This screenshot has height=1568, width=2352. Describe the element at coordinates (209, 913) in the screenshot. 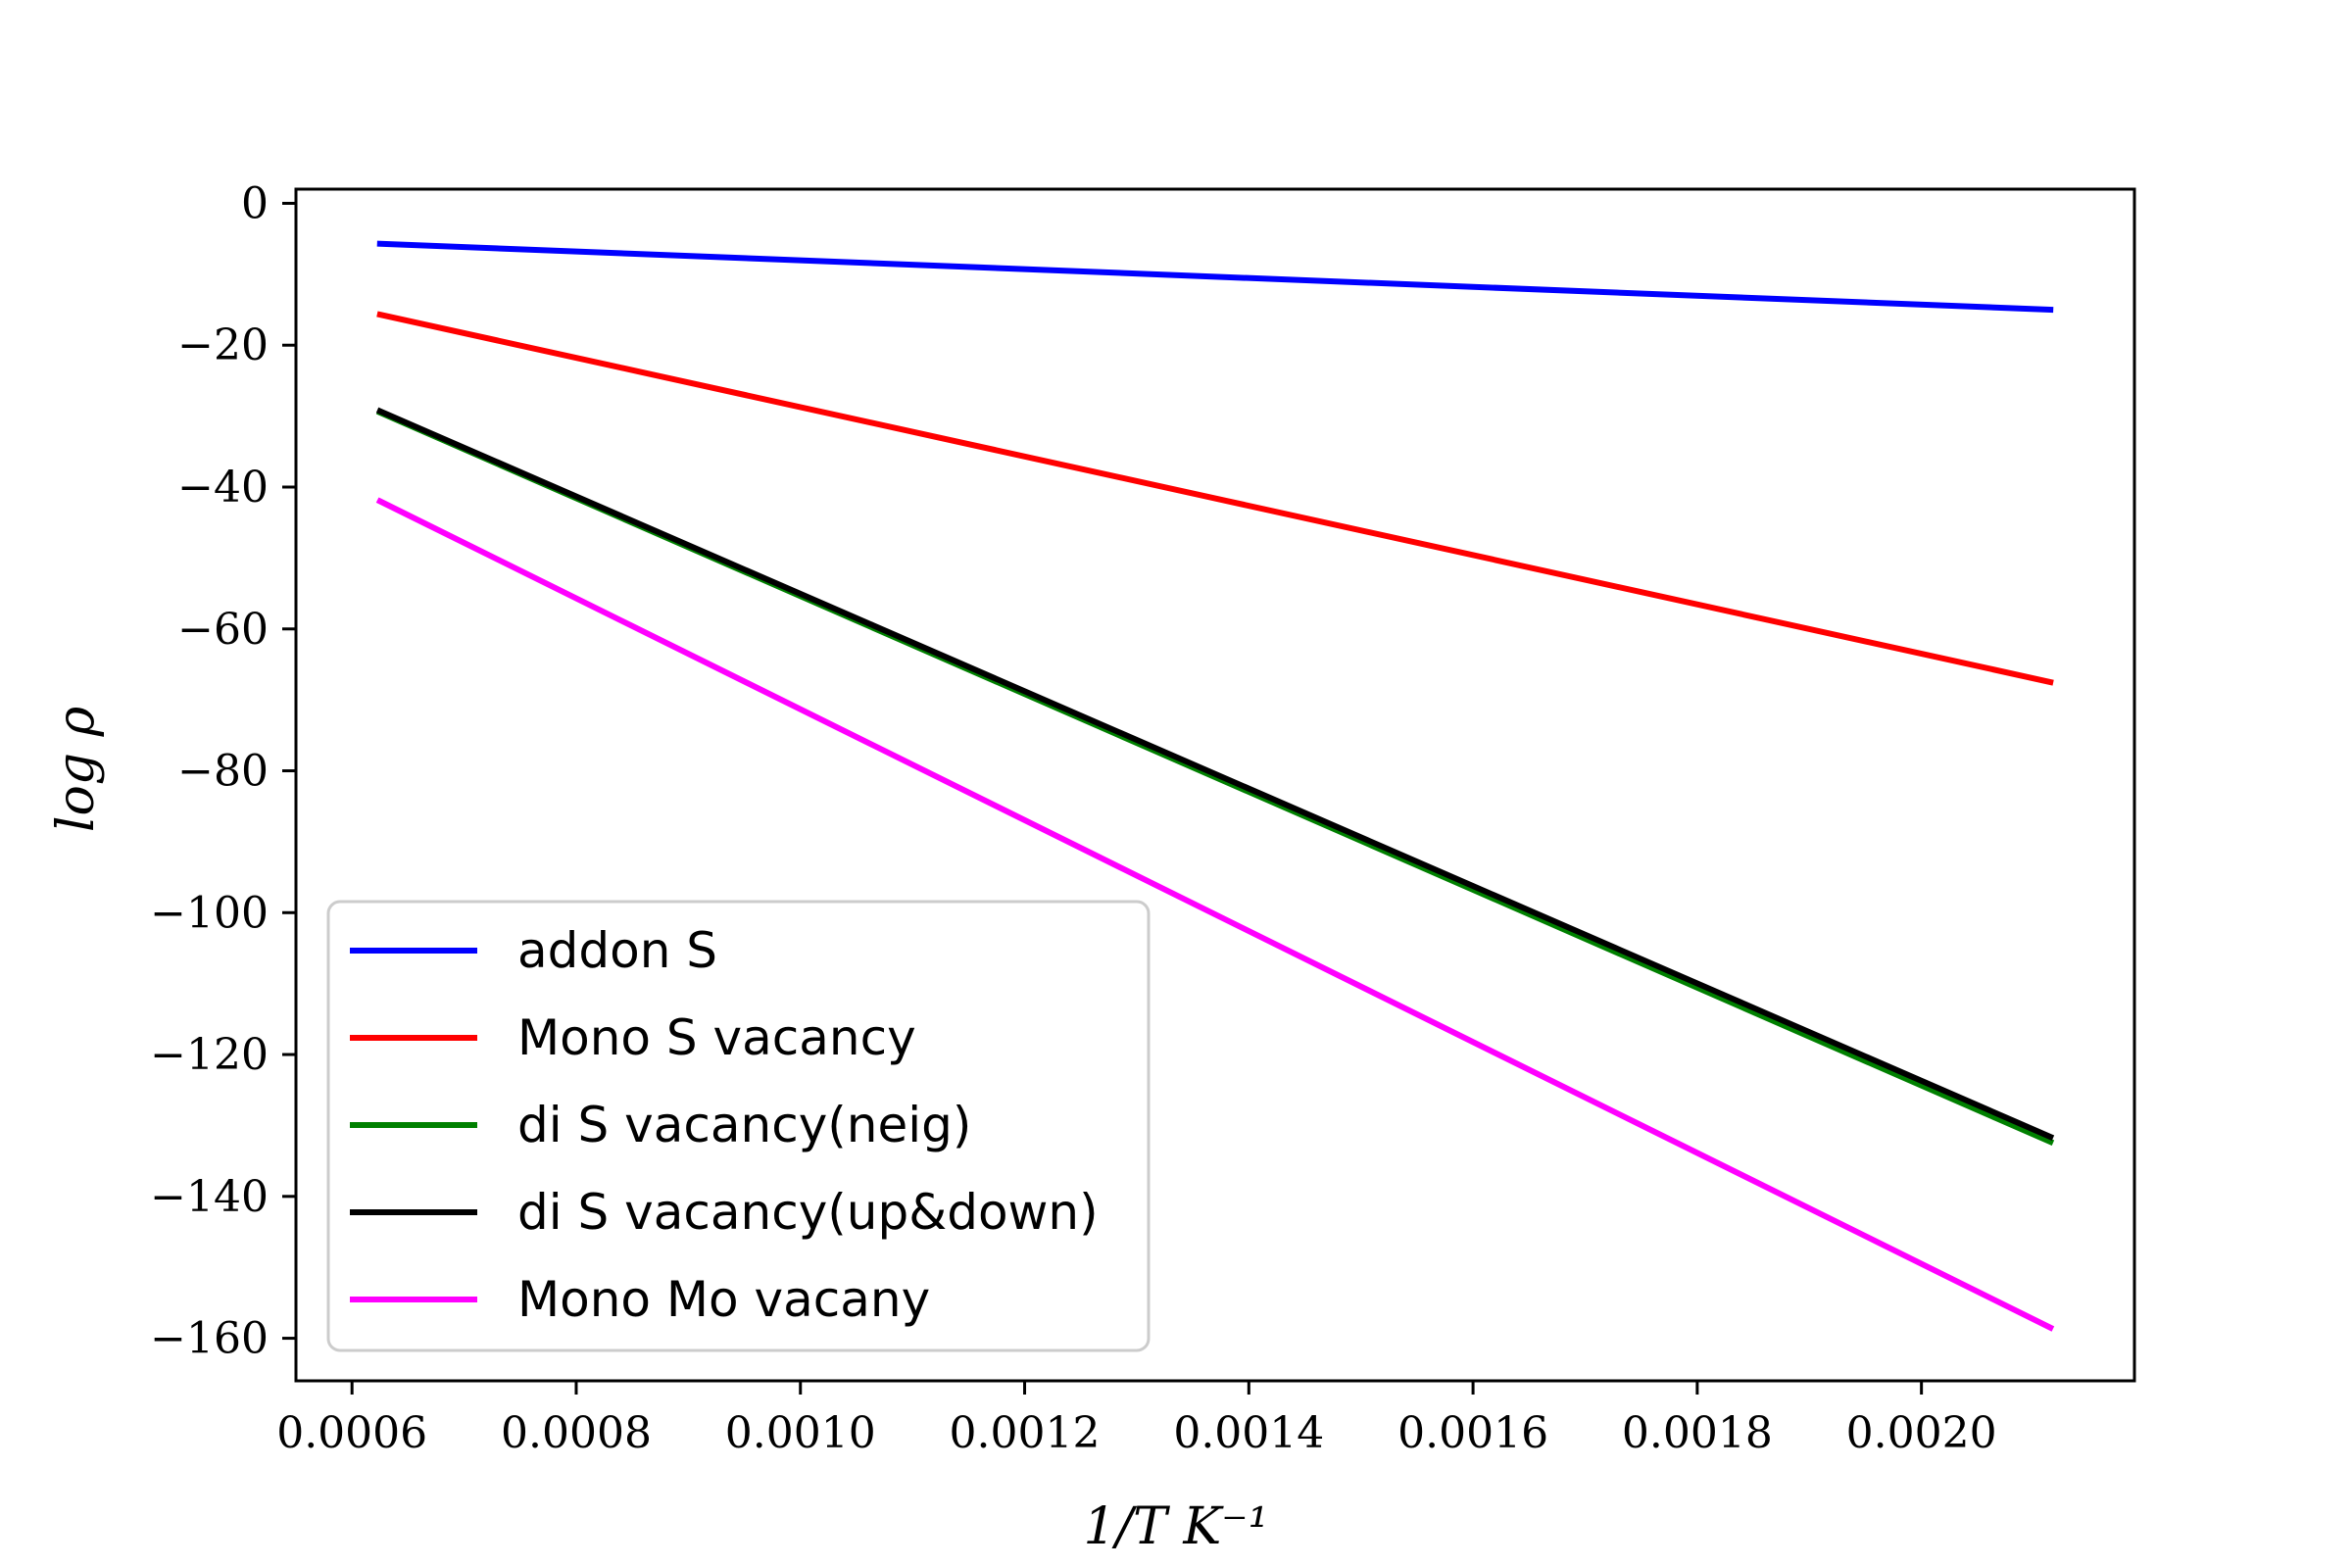

I see `y-tick-label: −100` at that location.